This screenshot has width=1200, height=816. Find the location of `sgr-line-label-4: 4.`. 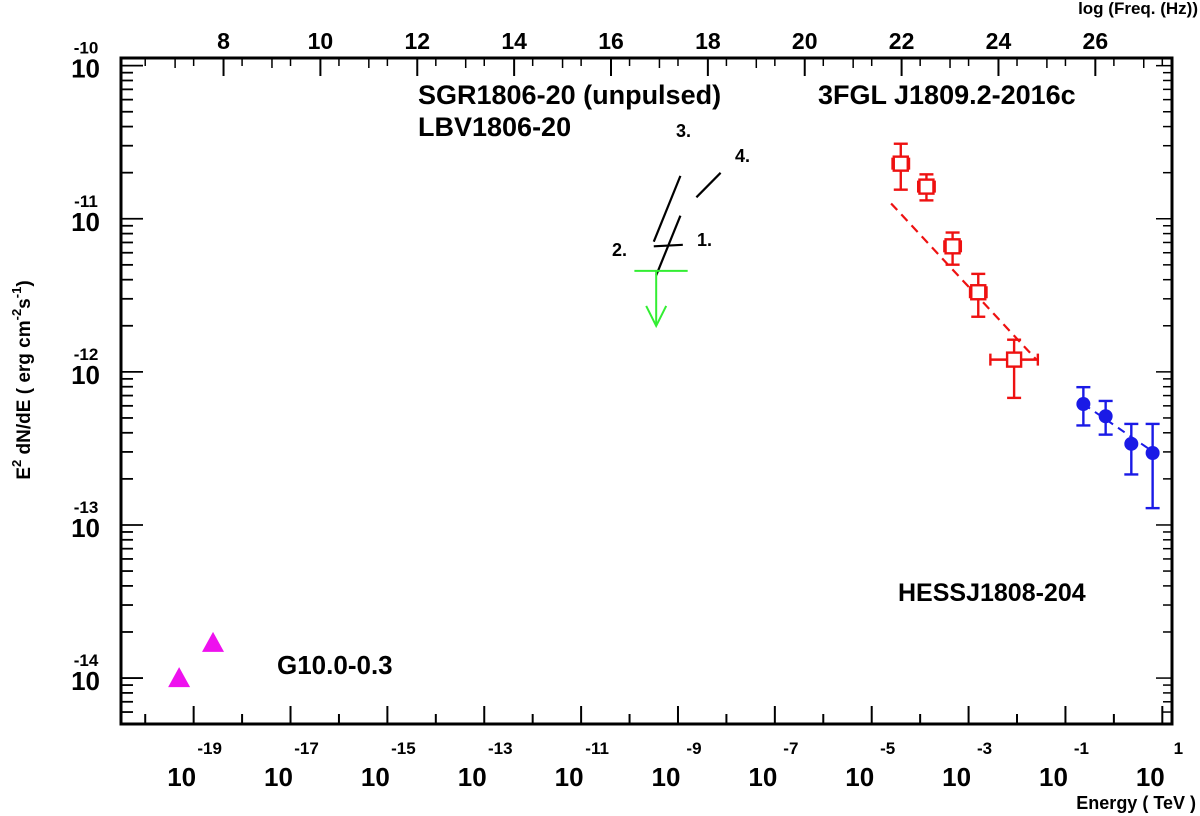

sgr-line-label-4: 4. is located at coordinates (742, 156).